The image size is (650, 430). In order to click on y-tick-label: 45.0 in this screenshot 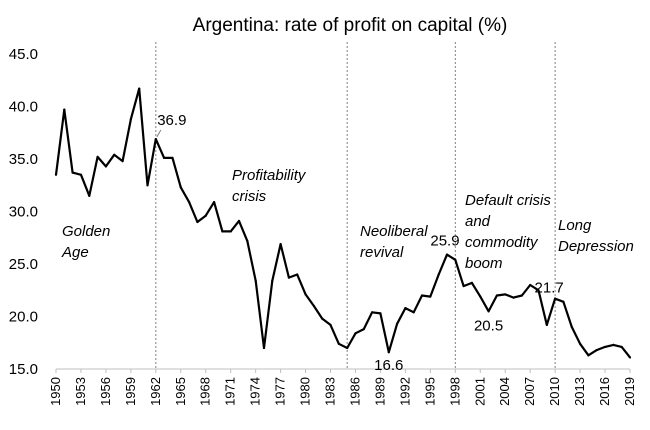, I will do `click(23, 54)`.